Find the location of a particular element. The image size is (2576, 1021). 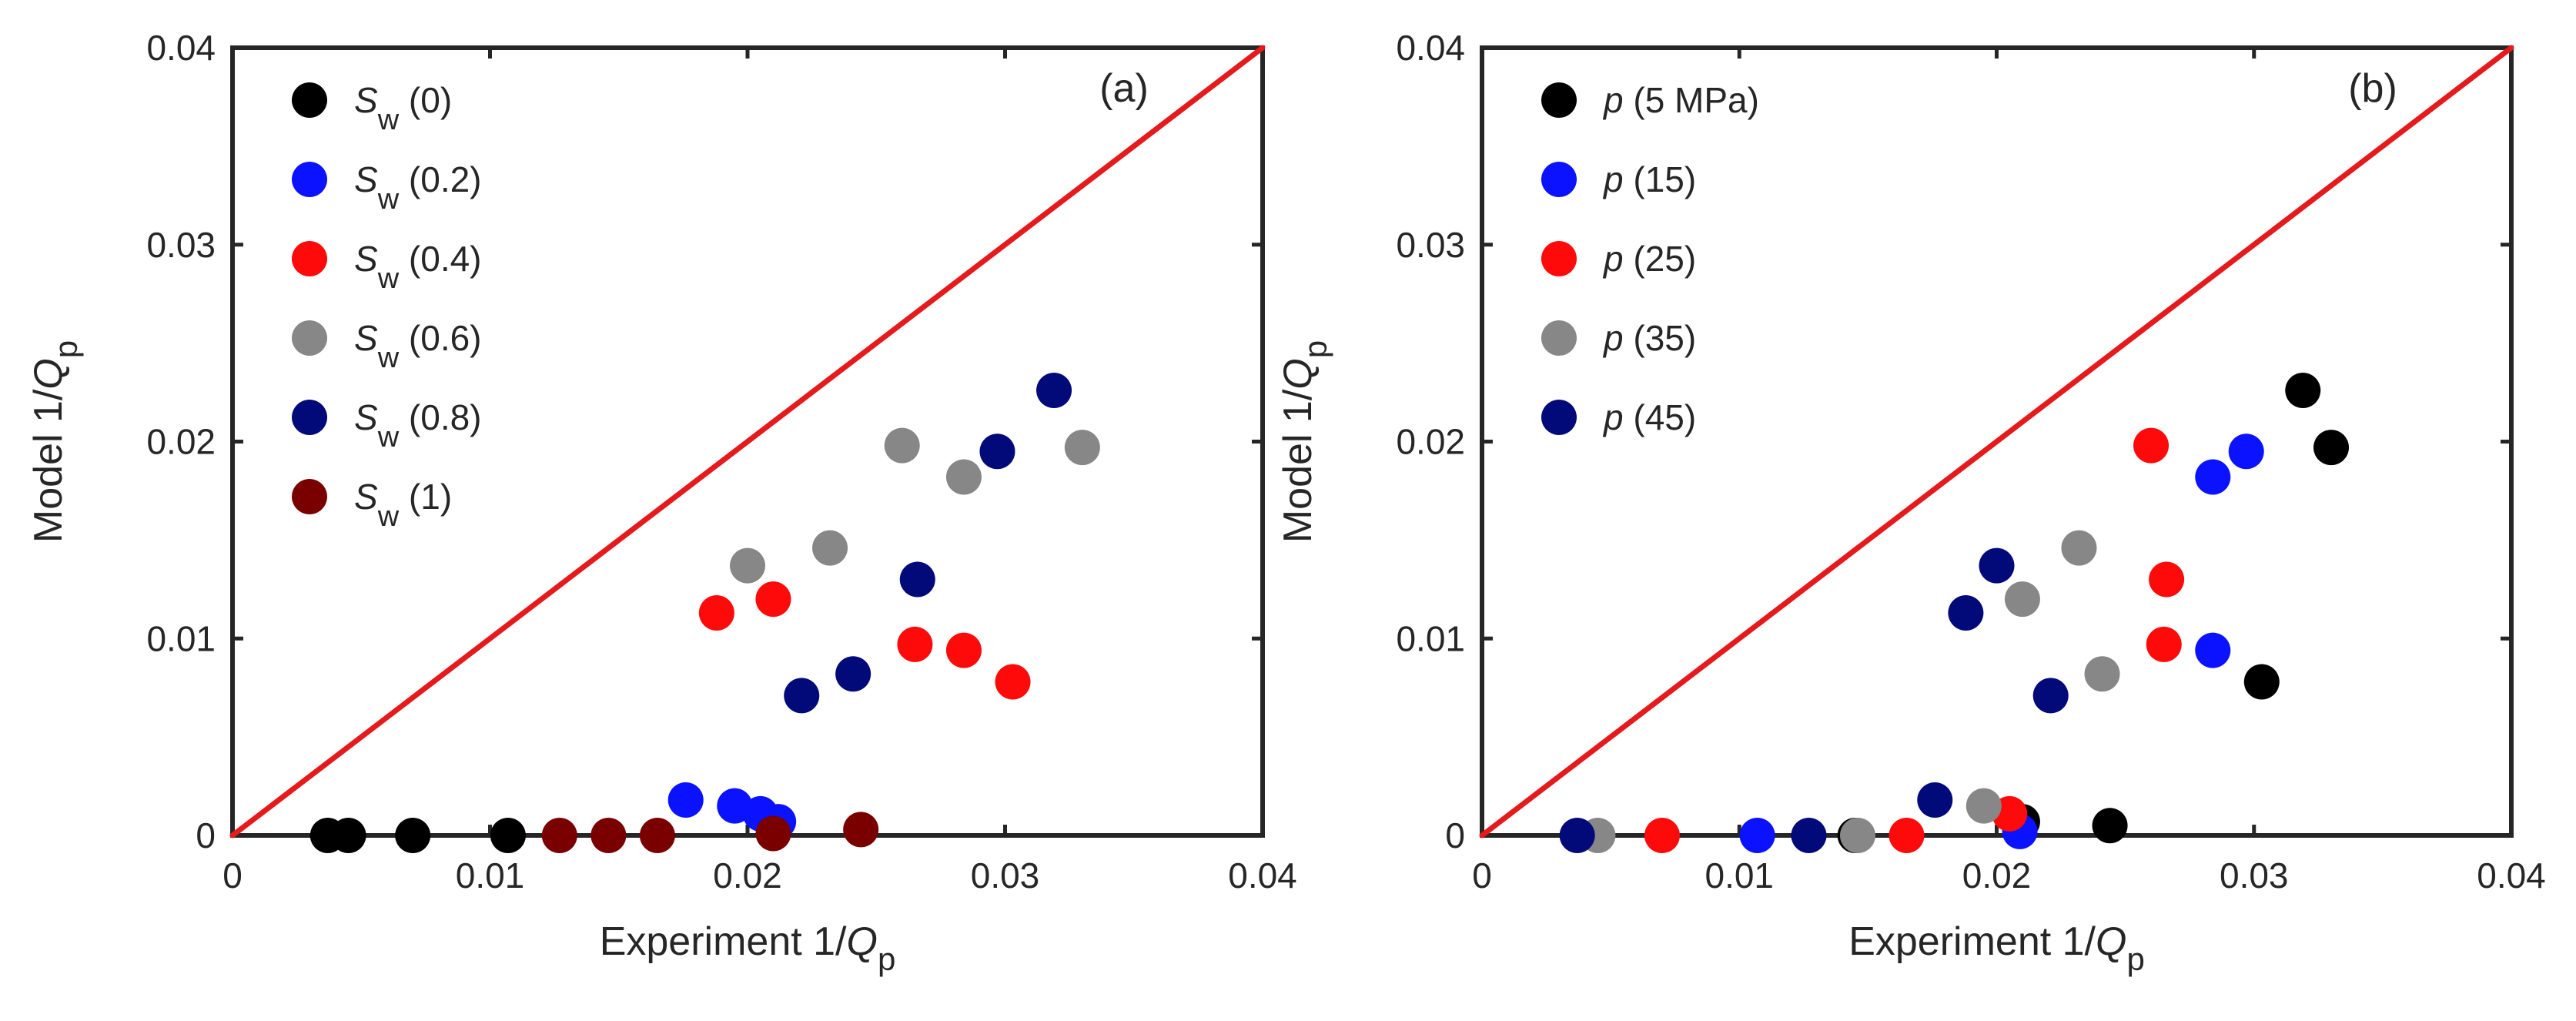

legend-label: Sw (0) is located at coordinates (403, 108).